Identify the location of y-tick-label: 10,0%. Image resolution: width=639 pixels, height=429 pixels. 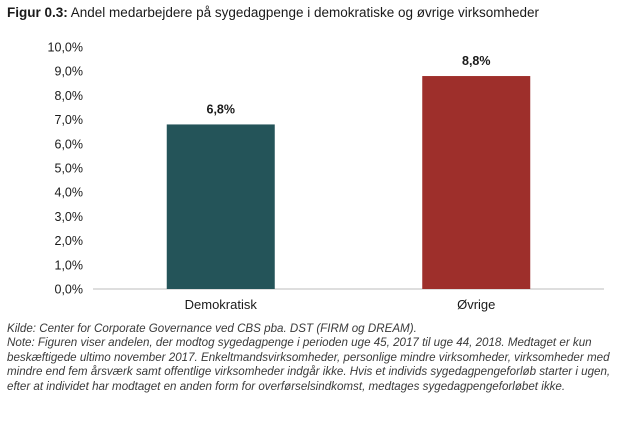
(65, 48).